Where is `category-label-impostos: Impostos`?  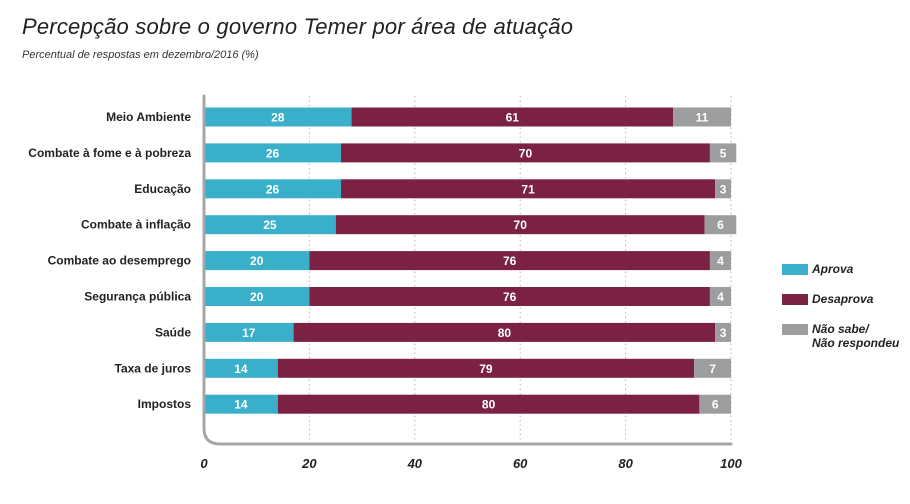
category-label-impostos: Impostos is located at coordinates (165, 404).